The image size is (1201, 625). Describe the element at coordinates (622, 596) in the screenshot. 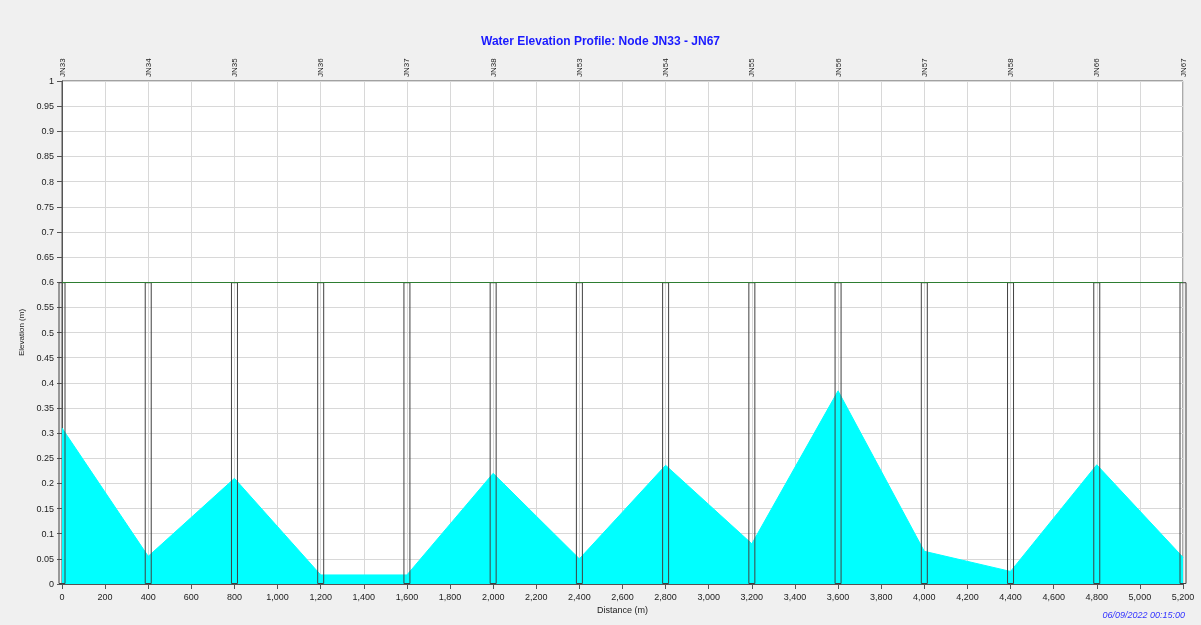

I see `x-tick-label: 2,600` at that location.